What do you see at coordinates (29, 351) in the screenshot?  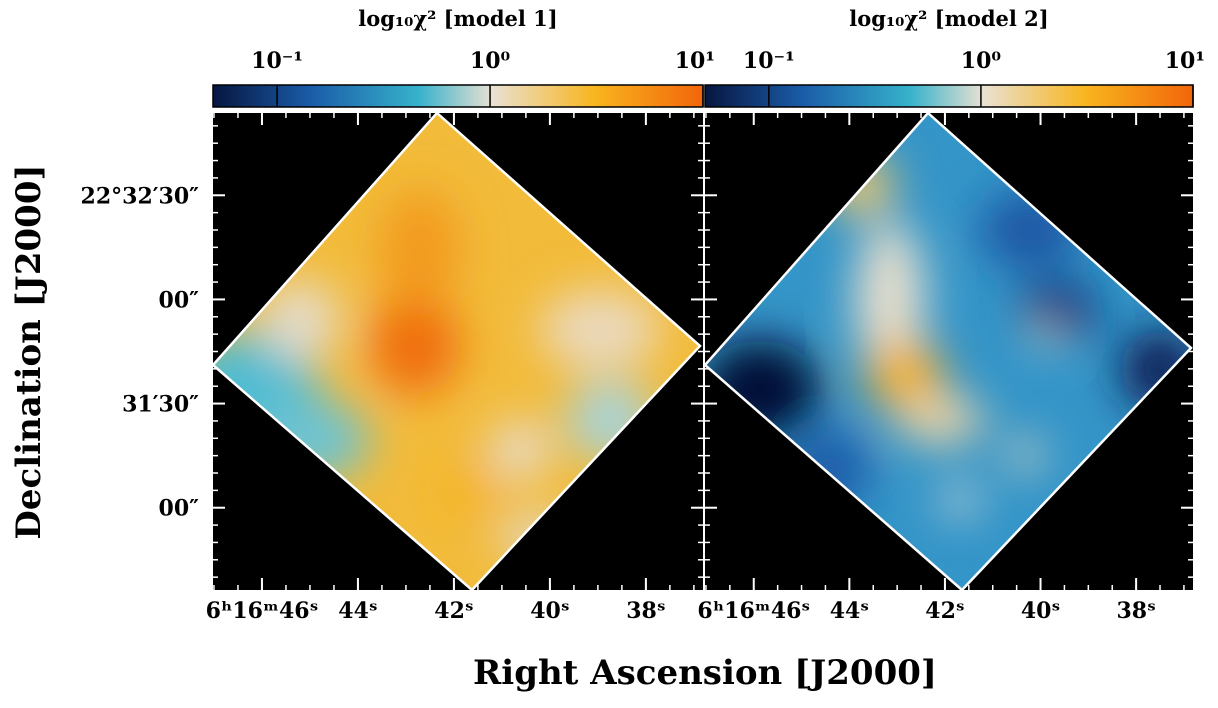 I see `y-axis-label: Declination [J2000]` at bounding box center [29, 351].